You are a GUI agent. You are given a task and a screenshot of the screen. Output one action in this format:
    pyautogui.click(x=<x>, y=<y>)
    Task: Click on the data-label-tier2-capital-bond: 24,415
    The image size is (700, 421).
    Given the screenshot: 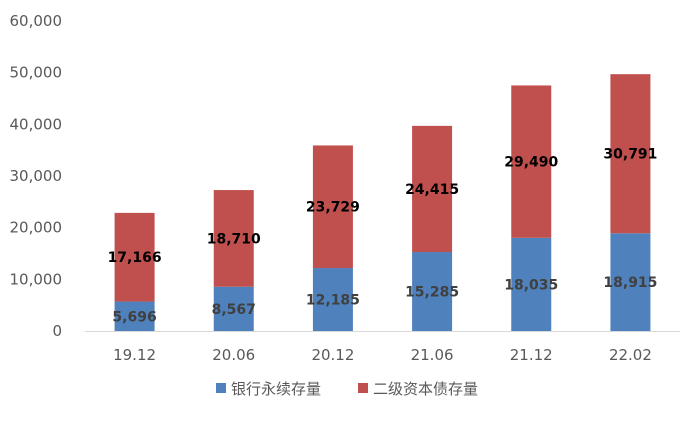 What is the action you would take?
    pyautogui.click(x=432, y=190)
    